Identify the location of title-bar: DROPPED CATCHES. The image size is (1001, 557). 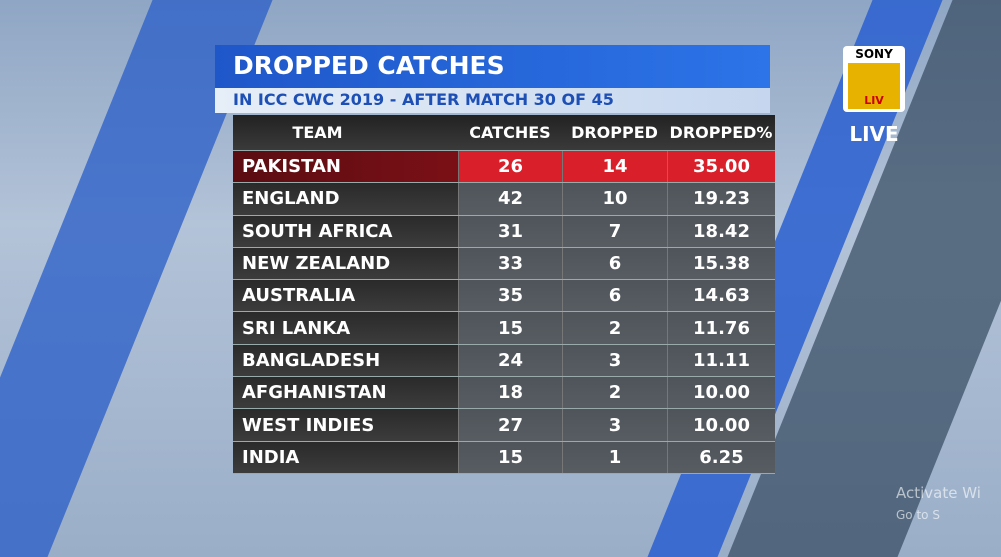
(492, 66).